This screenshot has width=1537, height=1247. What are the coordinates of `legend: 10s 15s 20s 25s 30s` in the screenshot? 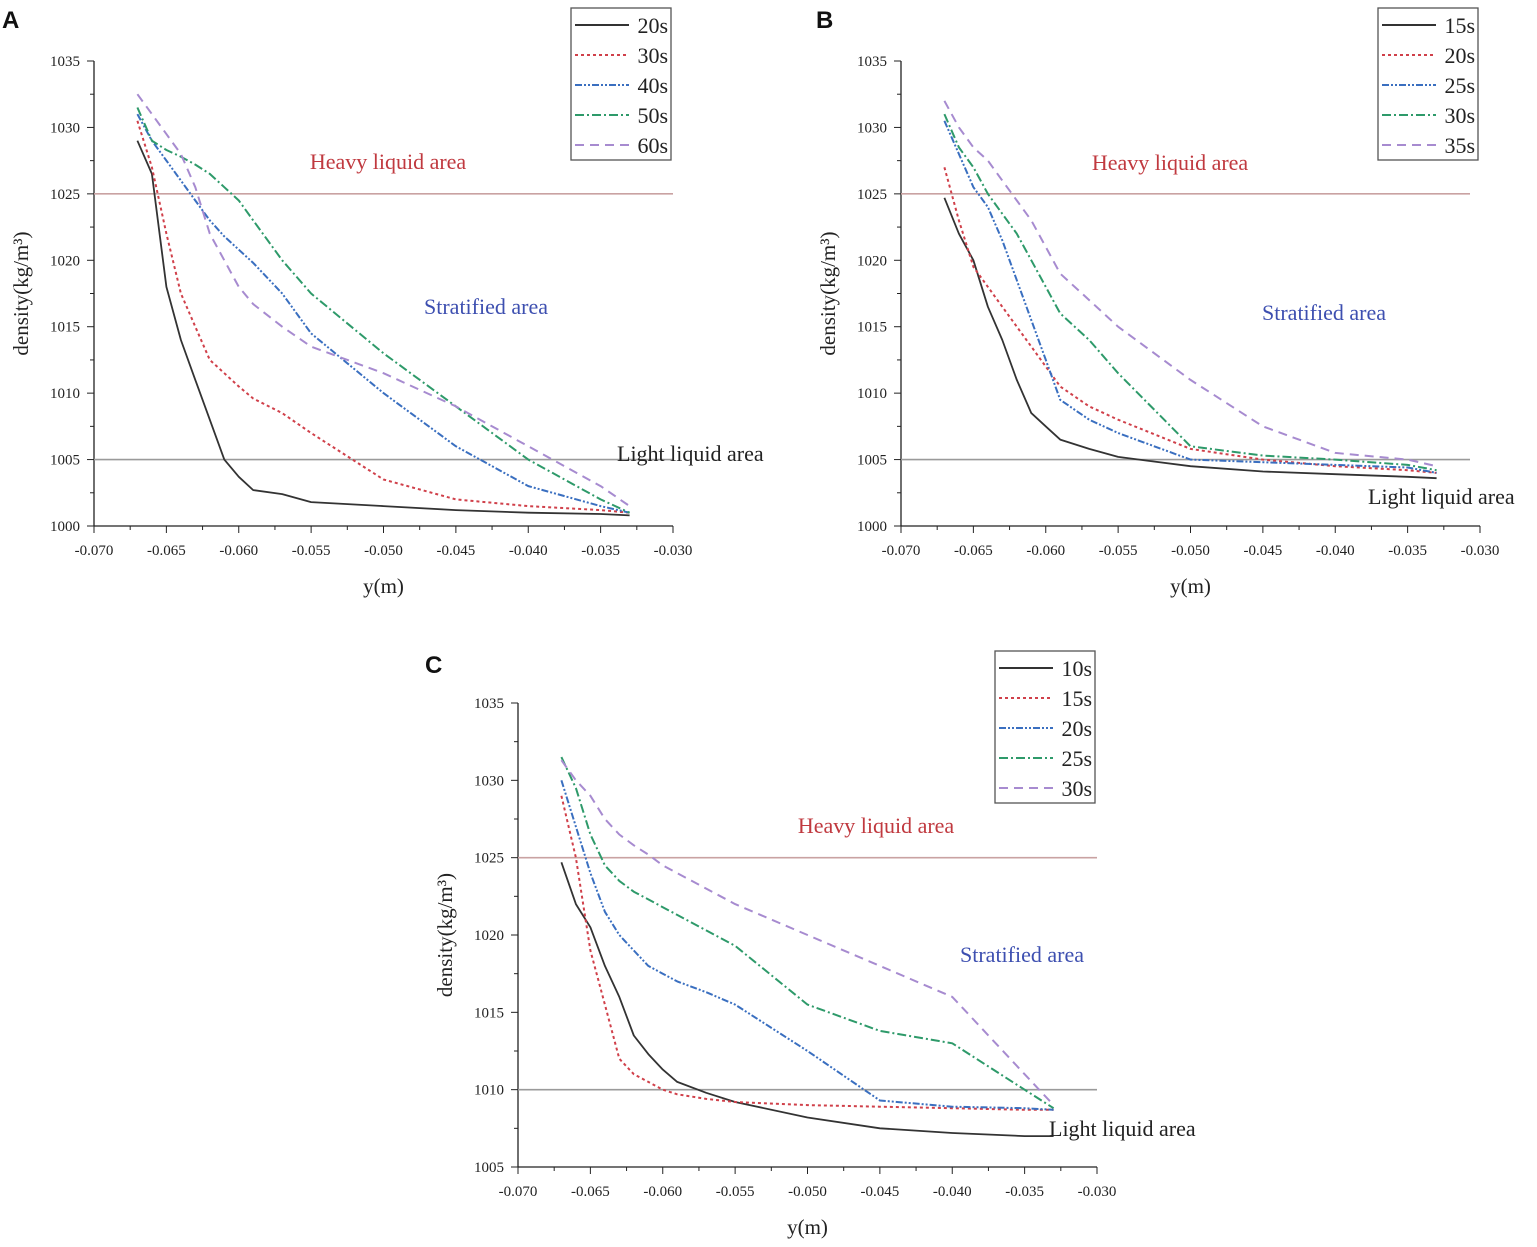 It's located at (1045, 727).